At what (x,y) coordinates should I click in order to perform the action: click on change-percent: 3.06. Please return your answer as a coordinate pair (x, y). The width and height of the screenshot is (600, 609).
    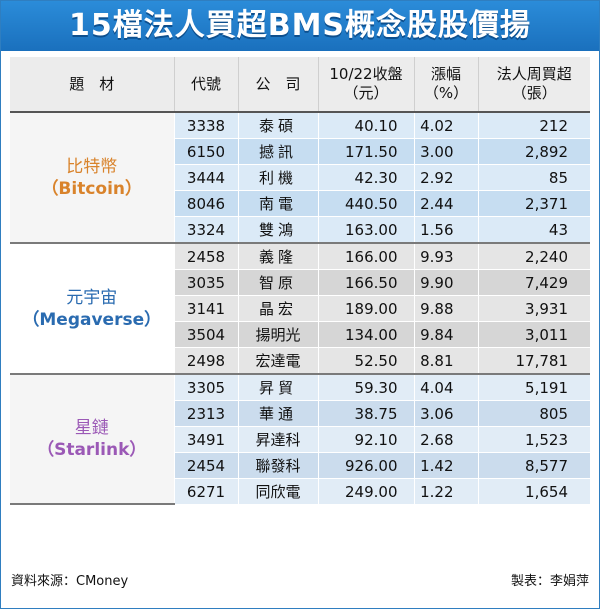
    Looking at the image, I should click on (445, 413).